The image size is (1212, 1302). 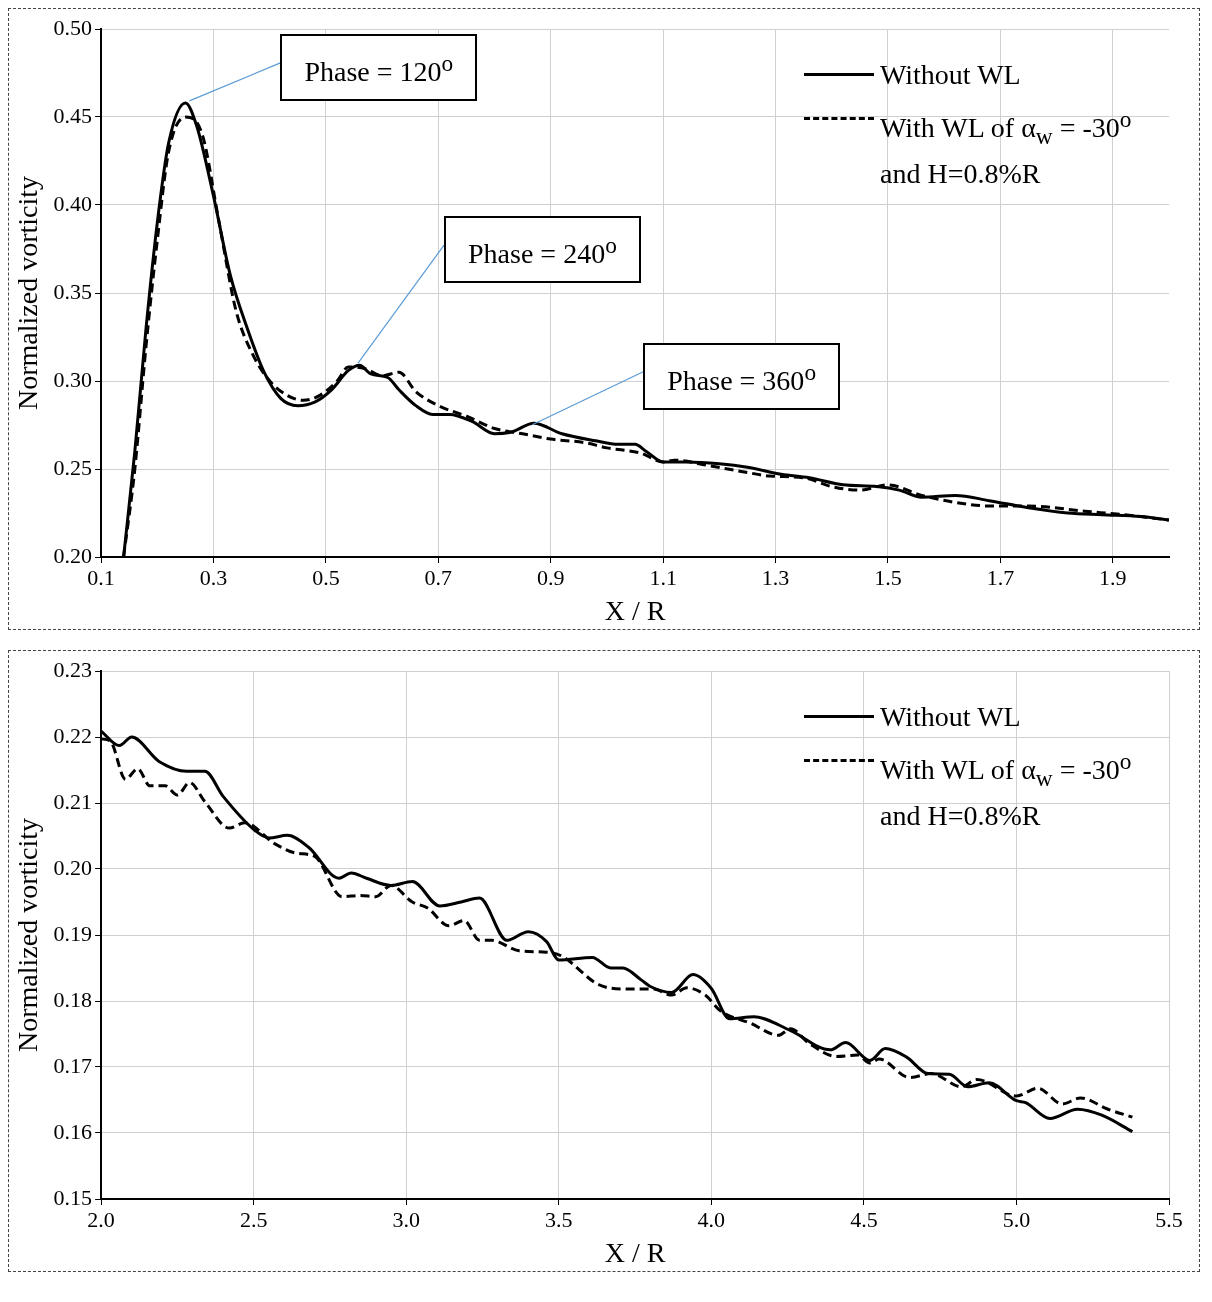 What do you see at coordinates (73, 801) in the screenshot?
I see `y-tick-label: 0.21` at bounding box center [73, 801].